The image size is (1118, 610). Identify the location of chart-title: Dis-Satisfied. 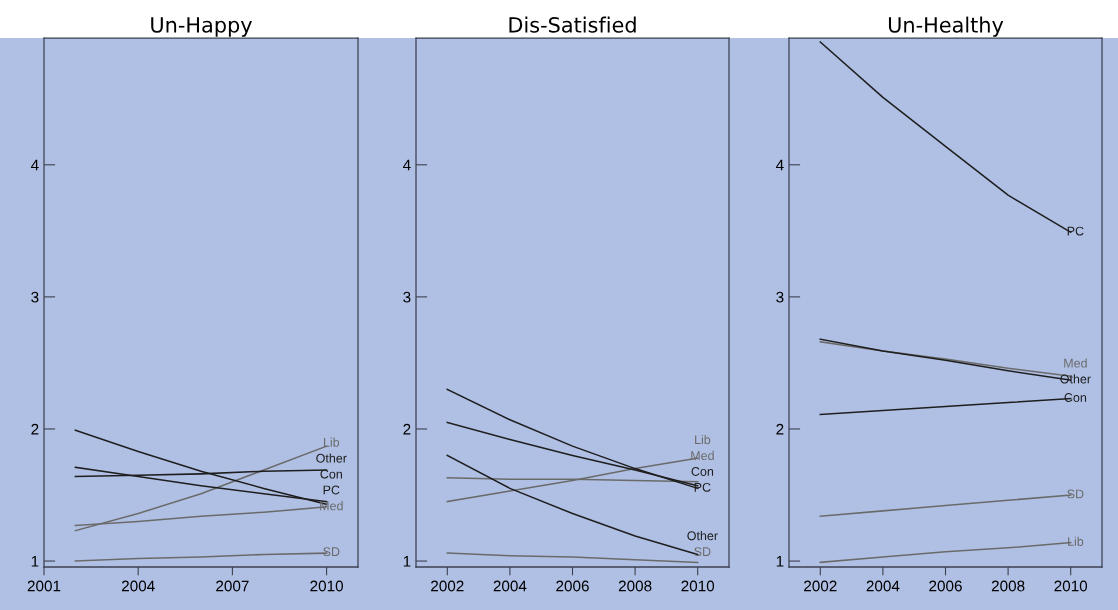
(572, 24).